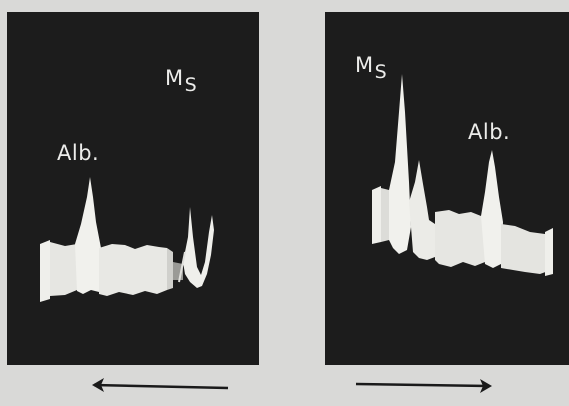 The image size is (569, 406). What do you see at coordinates (127, 239) in the screenshot?
I see `electrophoresis-trace-left` at bounding box center [127, 239].